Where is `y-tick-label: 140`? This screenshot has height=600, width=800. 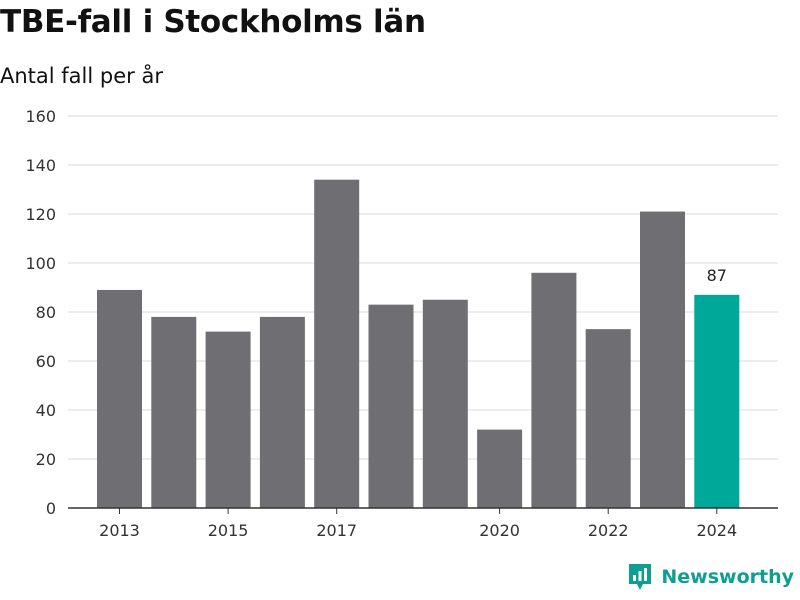
y-tick-label: 140 is located at coordinates (40, 165).